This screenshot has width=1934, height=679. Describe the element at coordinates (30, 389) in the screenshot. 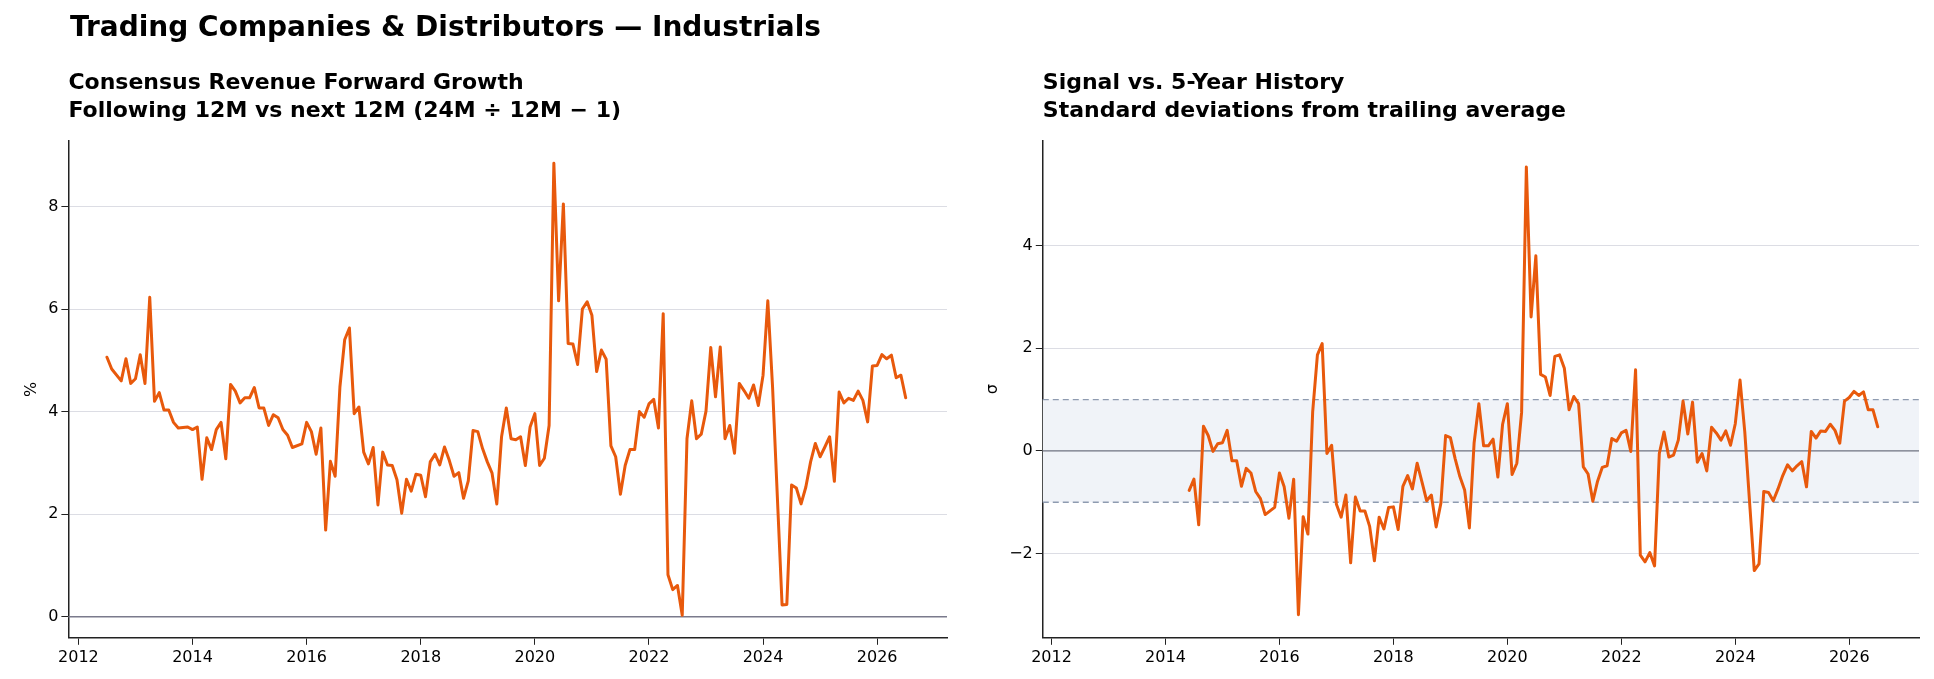

I see `y-axis-title: %` at that location.